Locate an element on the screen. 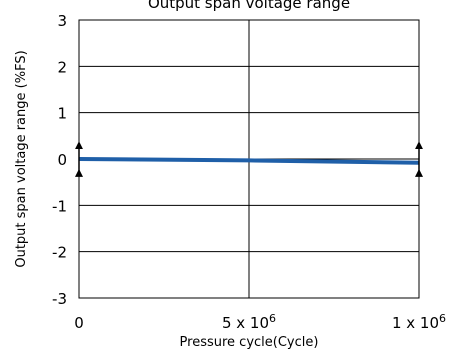 The image size is (452, 354). y-axis-label: Output span voltage range (%FS) is located at coordinates (21, 158).